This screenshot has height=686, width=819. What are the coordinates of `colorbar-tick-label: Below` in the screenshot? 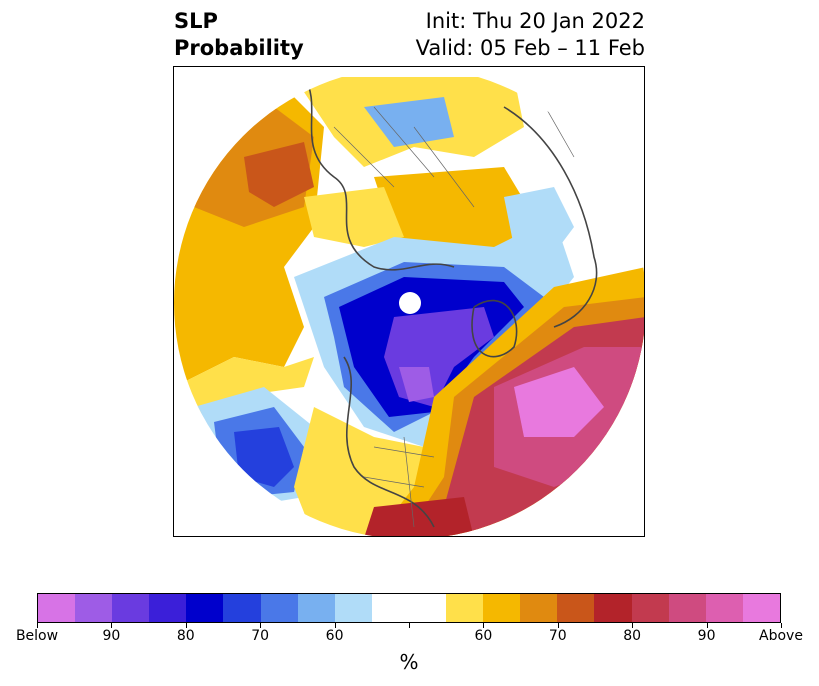 It's located at (37, 636).